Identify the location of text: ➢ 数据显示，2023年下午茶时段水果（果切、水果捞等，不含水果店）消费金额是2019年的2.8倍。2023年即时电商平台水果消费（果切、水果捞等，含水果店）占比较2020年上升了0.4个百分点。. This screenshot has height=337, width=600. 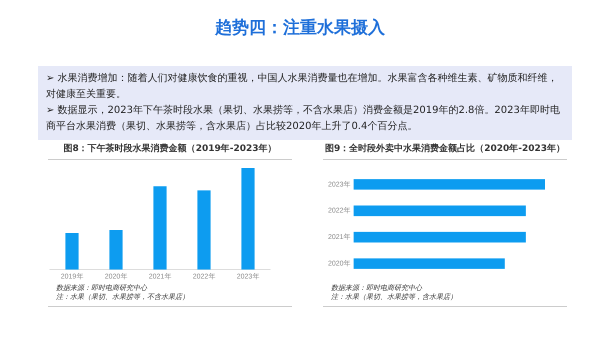
(303, 119).